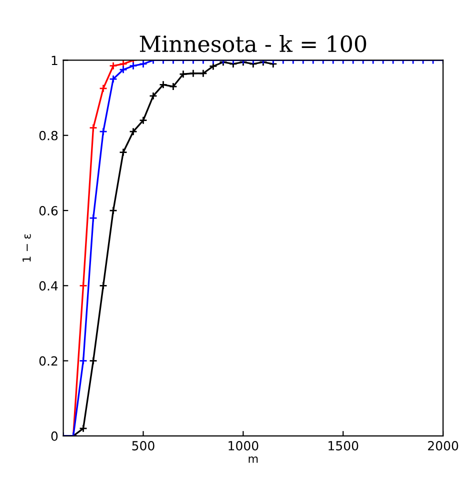 This screenshot has height=478, width=462. Describe the element at coordinates (253, 43) in the screenshot. I see `chart-title: Minnesota - k = 100` at that location.